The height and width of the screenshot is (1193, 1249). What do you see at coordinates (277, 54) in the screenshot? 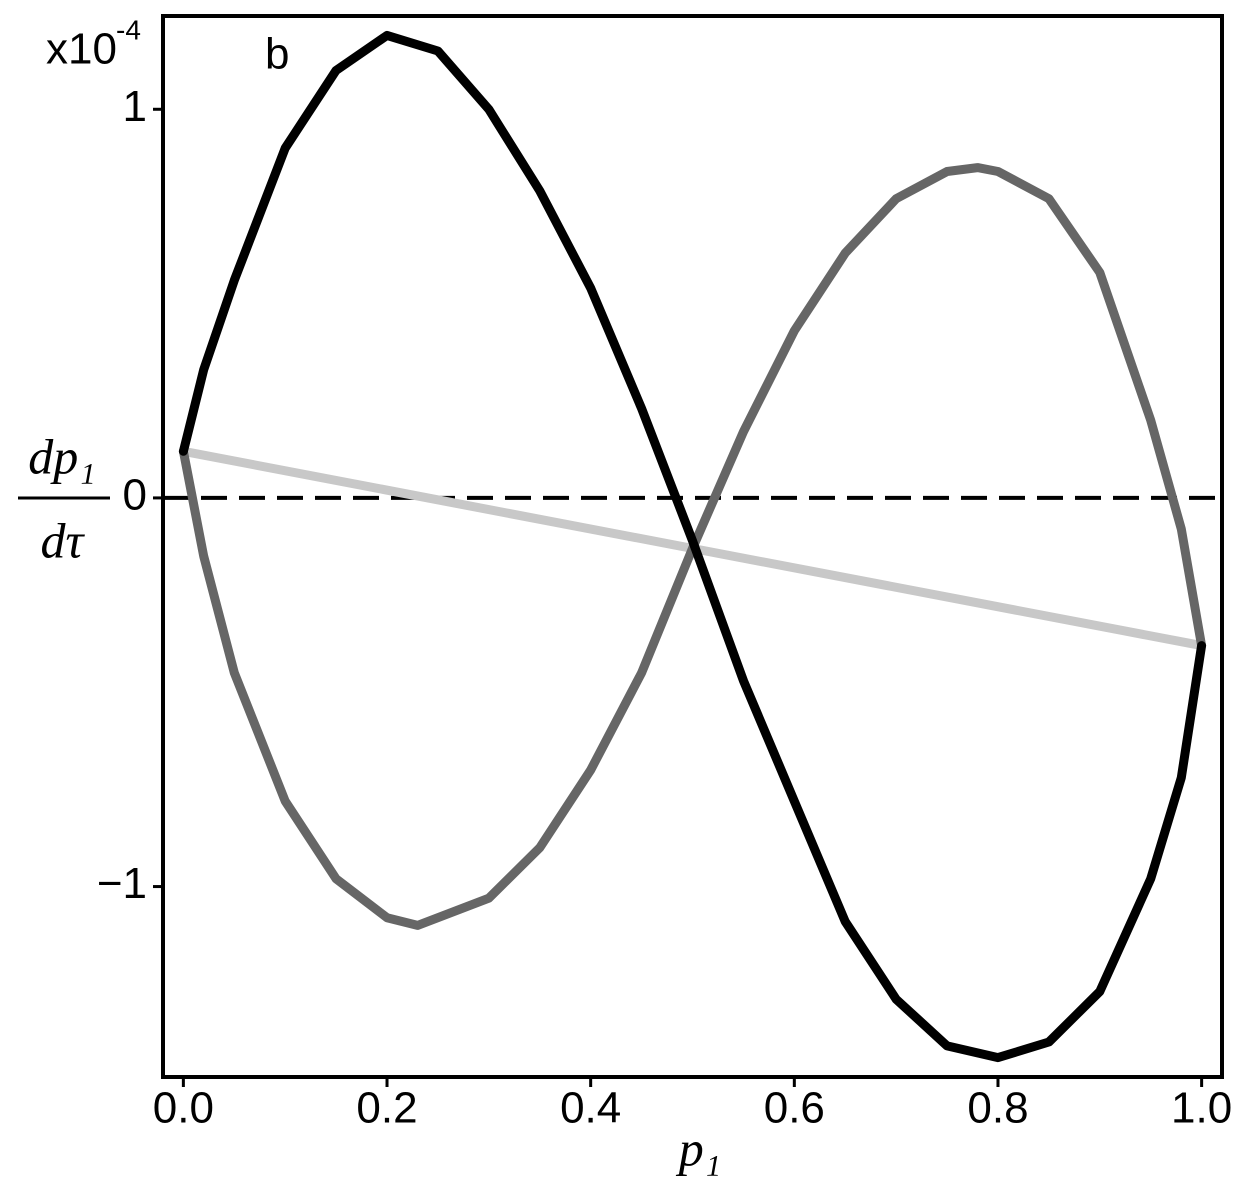
I see `panel-label: b` at bounding box center [277, 54].